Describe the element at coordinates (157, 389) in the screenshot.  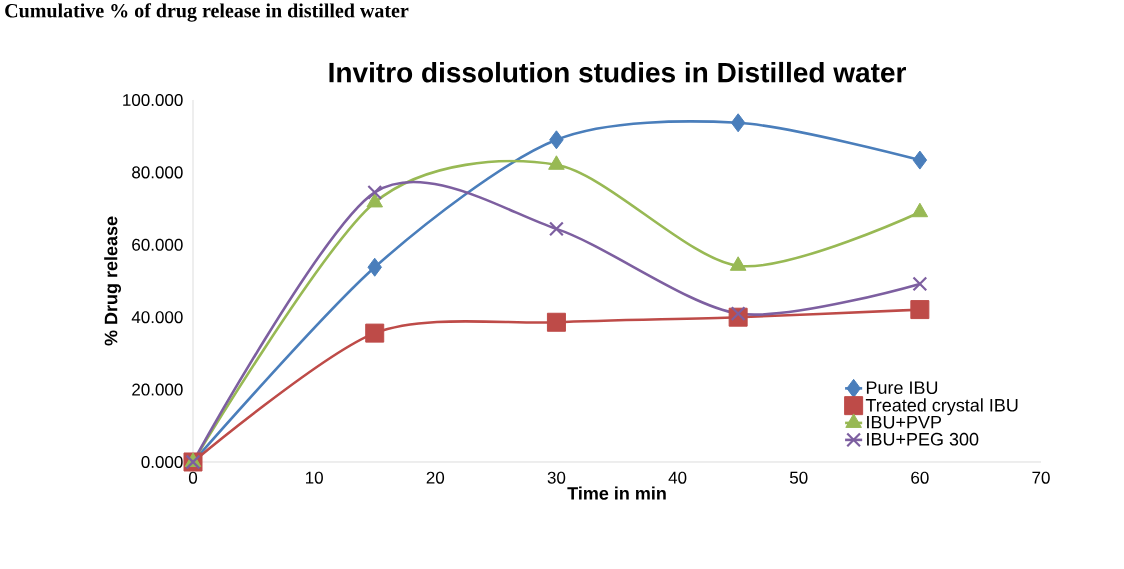
I see `y-tick-label: 20.000` at that location.